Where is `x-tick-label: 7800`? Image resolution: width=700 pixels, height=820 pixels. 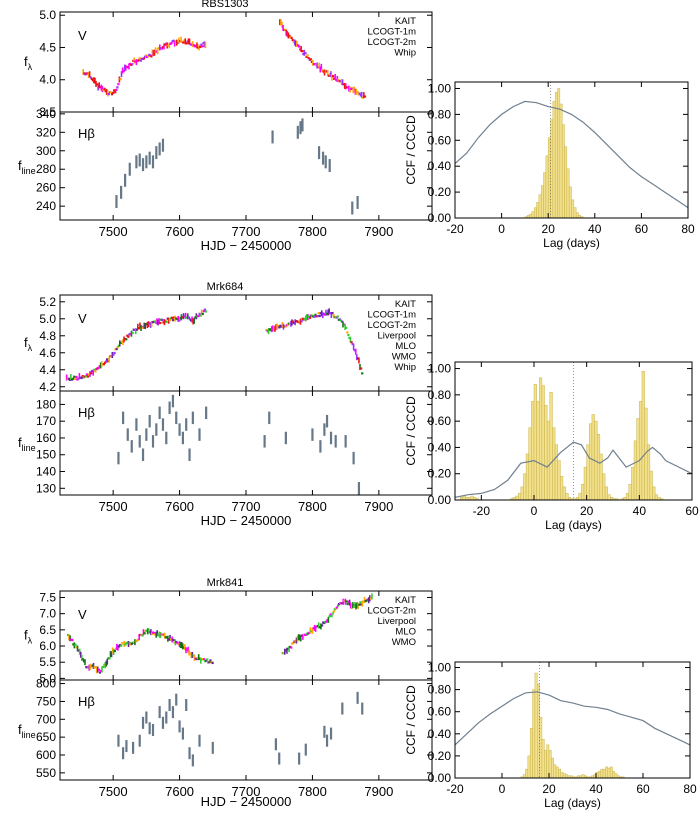 x-tick-label: 7800 is located at coordinates (312, 506).